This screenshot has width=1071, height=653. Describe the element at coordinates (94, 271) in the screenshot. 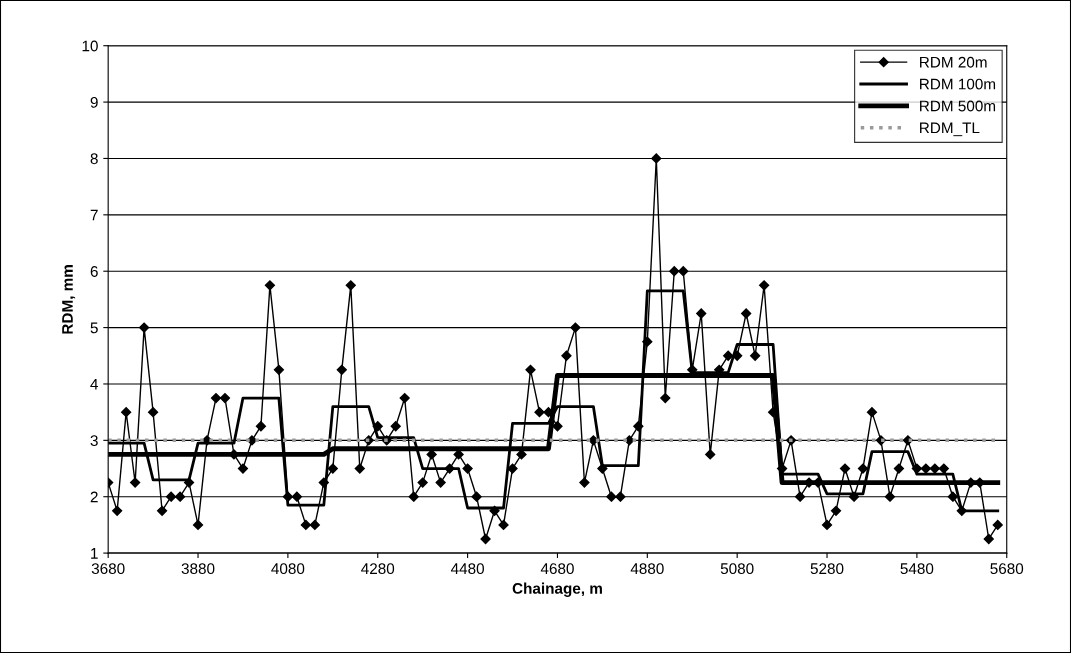

I see `y-tick-label: 6` at that location.